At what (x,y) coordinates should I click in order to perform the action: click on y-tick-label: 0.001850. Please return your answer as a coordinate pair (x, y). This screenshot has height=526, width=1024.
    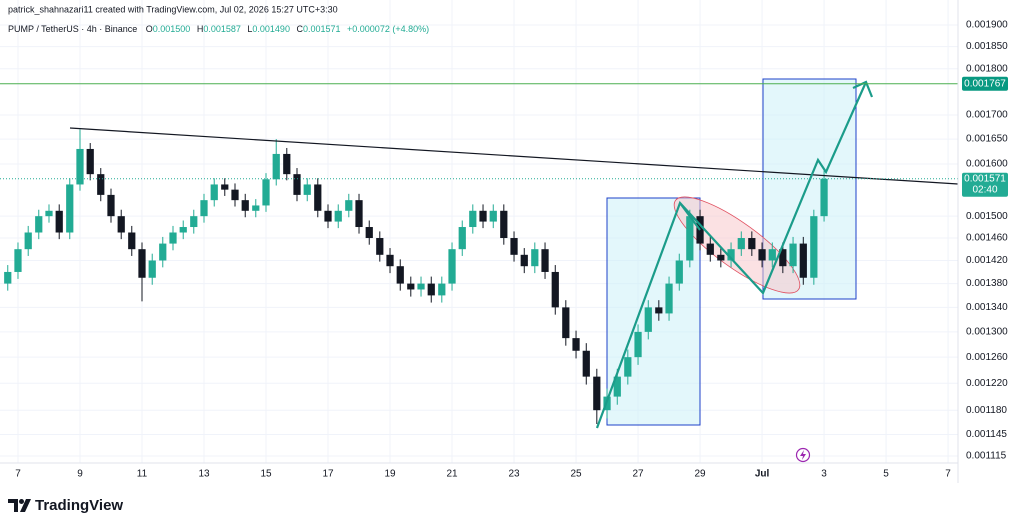
    Looking at the image, I should click on (987, 46).